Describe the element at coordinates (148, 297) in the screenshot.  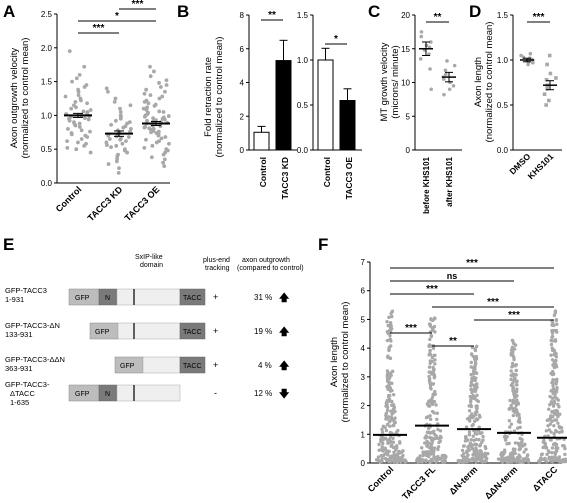
I see `central-domain` at that location.